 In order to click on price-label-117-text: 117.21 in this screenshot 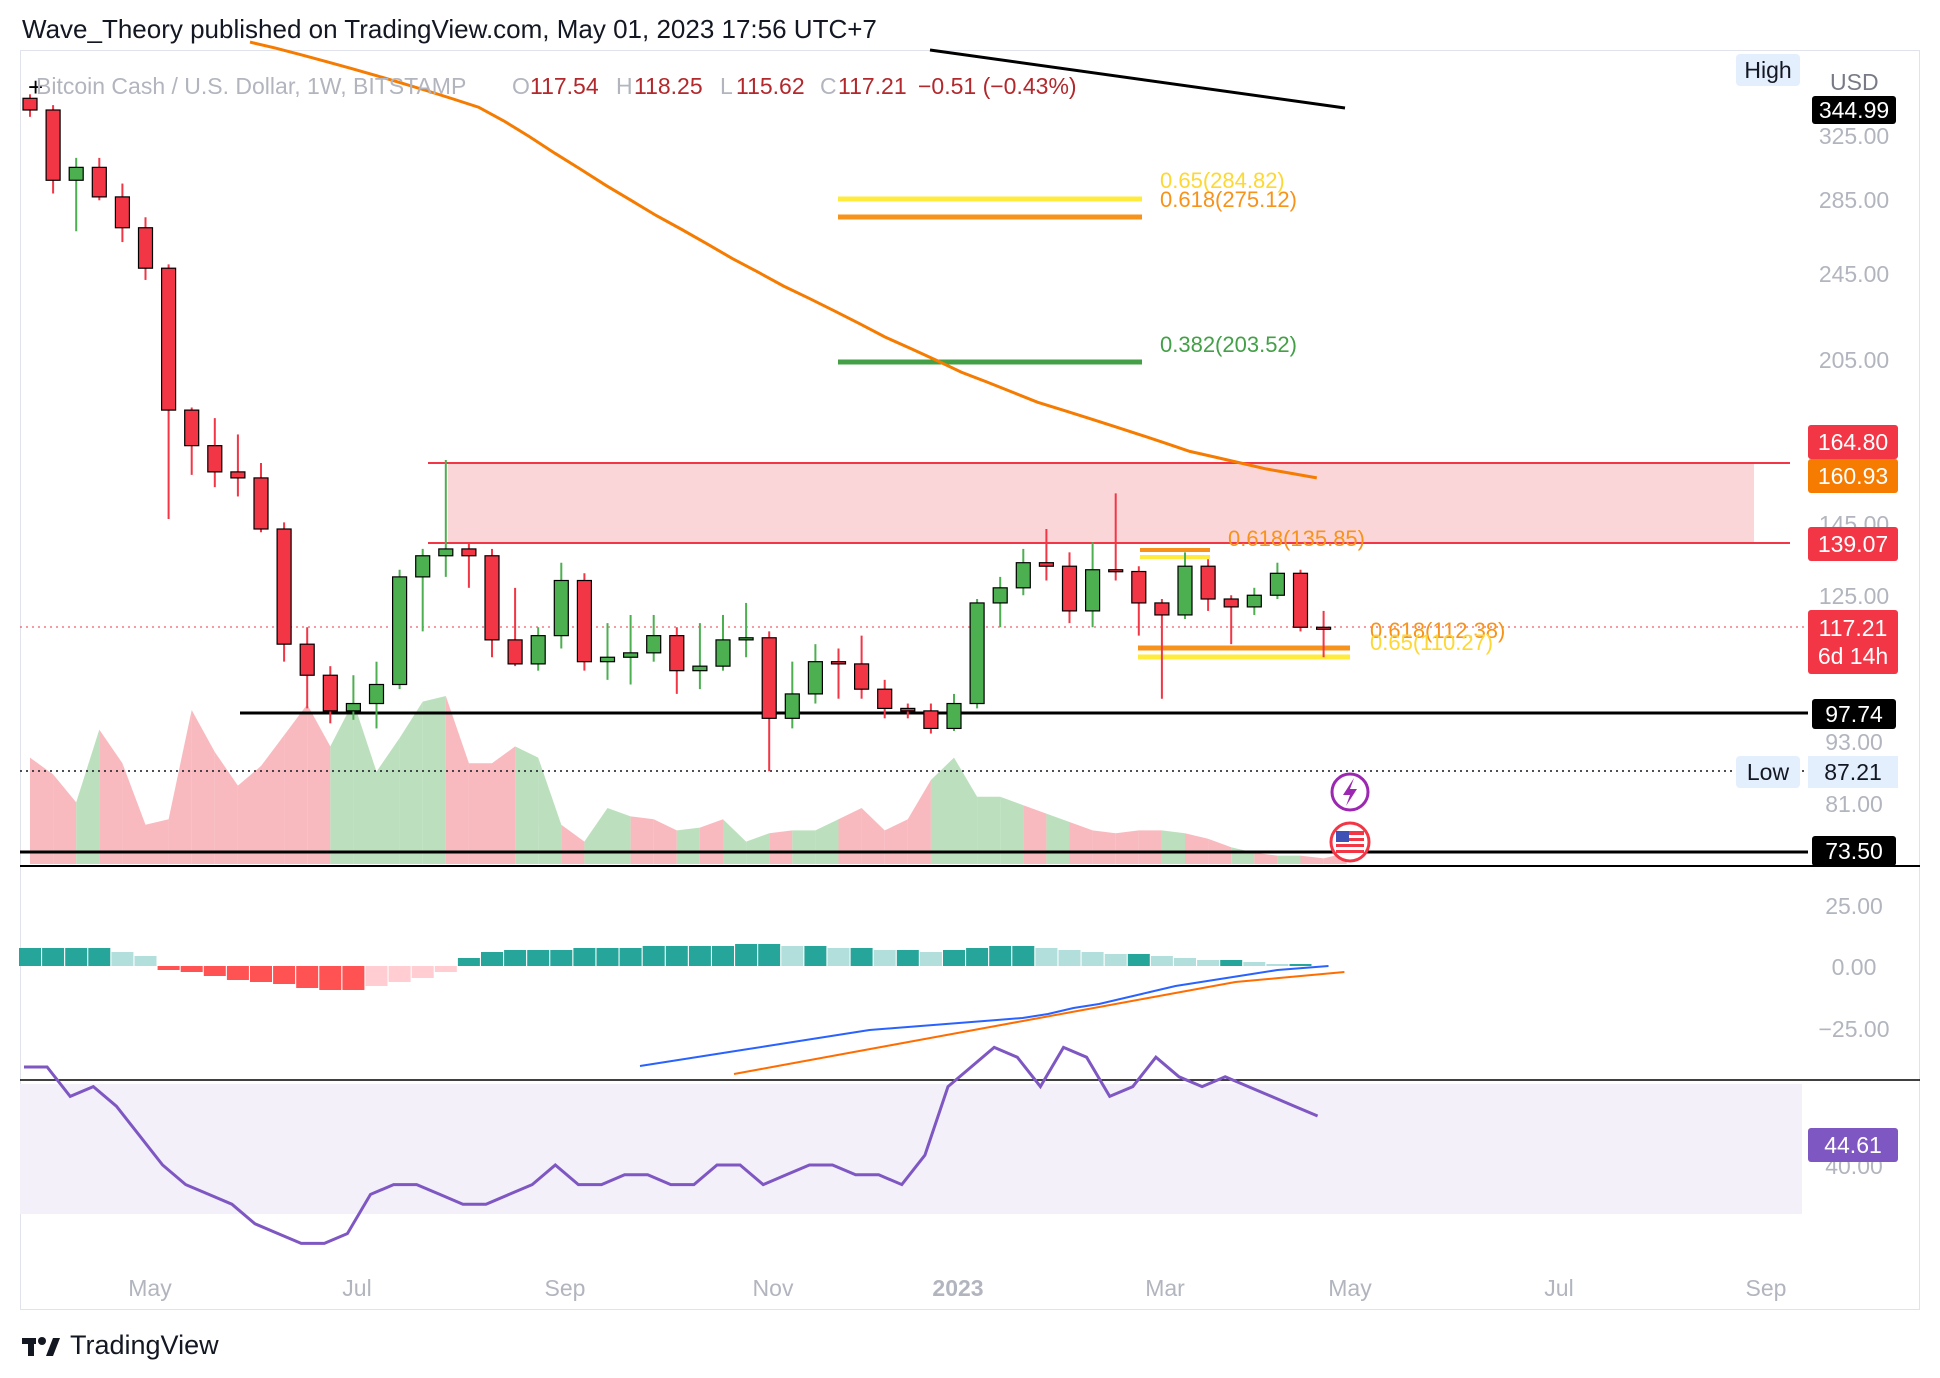, I will do `click(1853, 628)`.